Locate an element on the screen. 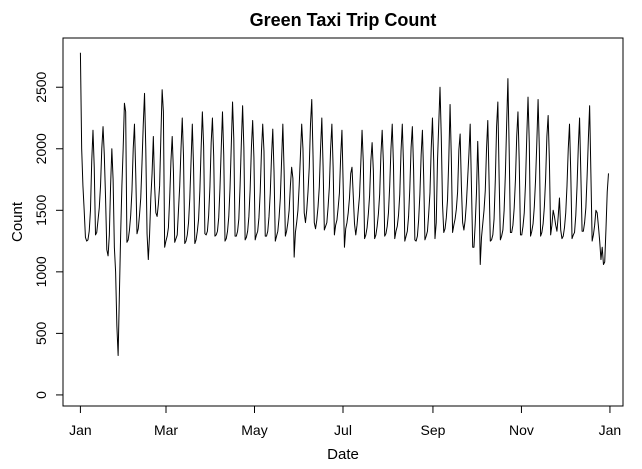 This screenshot has width=642, height=469. y-tick-label: 1000 is located at coordinates (41, 271).